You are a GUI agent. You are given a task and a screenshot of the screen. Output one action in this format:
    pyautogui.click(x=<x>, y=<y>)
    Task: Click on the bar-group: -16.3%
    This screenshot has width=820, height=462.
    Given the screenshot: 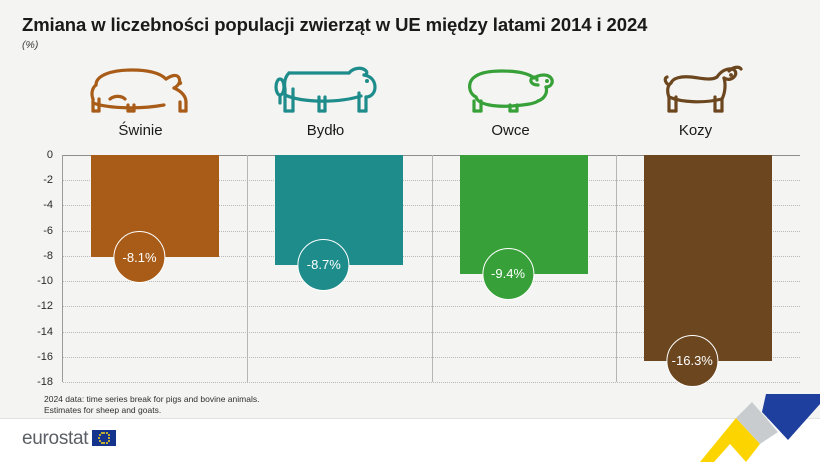 What is the action you would take?
    pyautogui.click(x=708, y=271)
    